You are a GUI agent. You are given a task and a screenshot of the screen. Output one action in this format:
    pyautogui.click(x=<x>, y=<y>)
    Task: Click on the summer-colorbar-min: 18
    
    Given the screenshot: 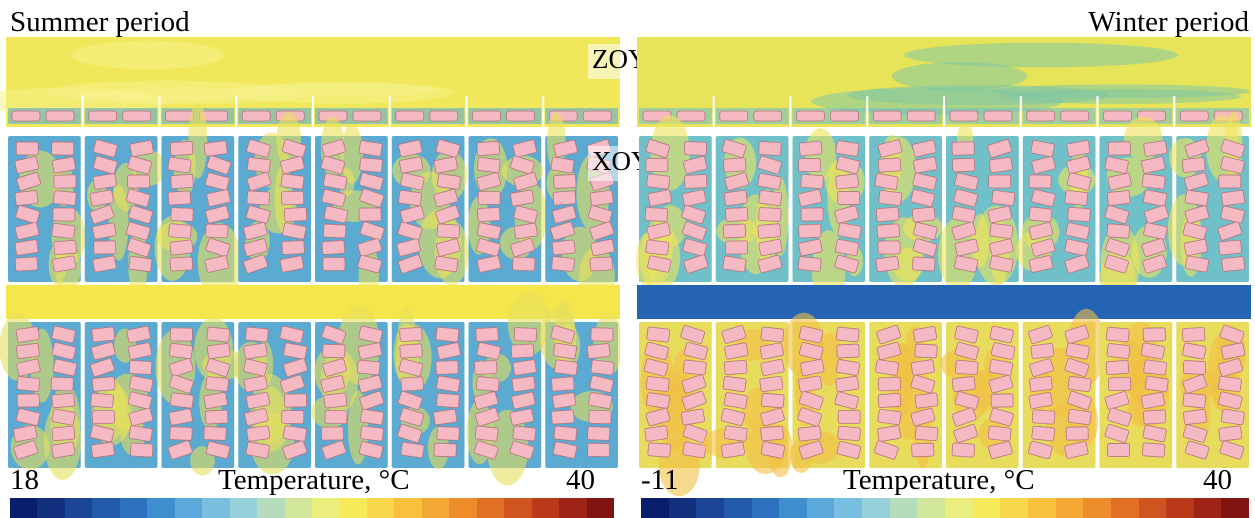 What is the action you would take?
    pyautogui.click(x=24, y=480)
    